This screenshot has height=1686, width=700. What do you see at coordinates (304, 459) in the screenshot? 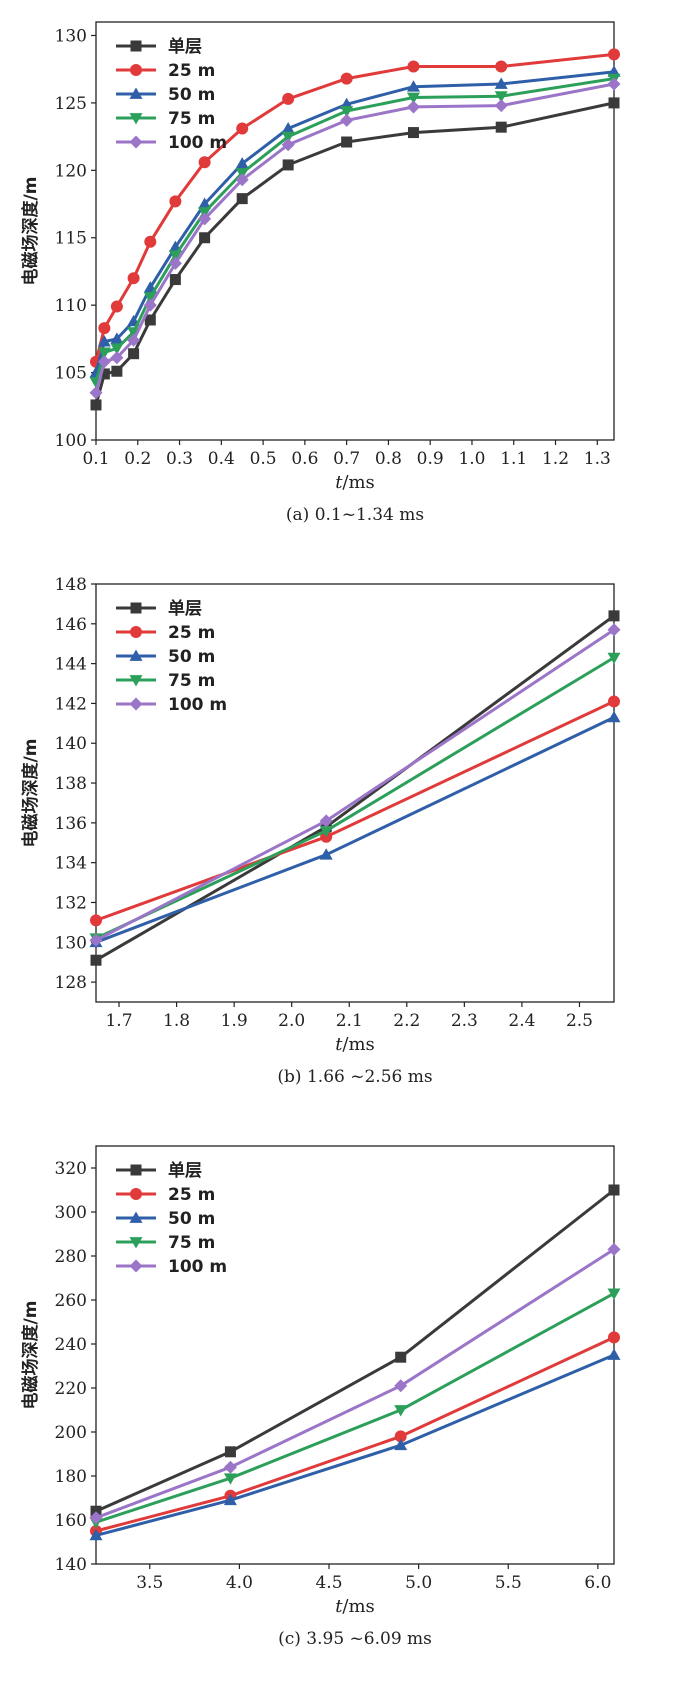
I see `x-tick-label: 0.6` at bounding box center [304, 459].